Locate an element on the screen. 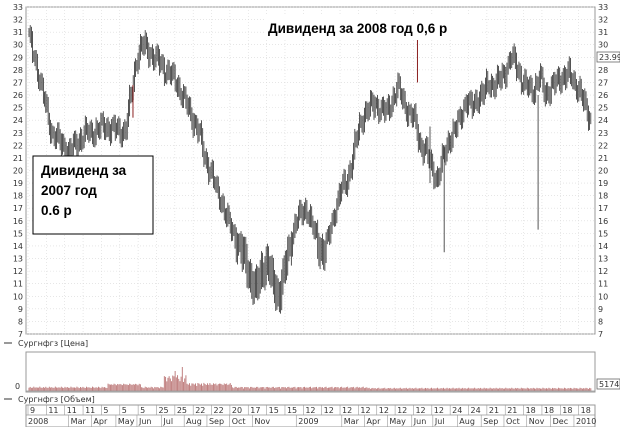  price-tick-label-left: 15 is located at coordinates (18, 233).